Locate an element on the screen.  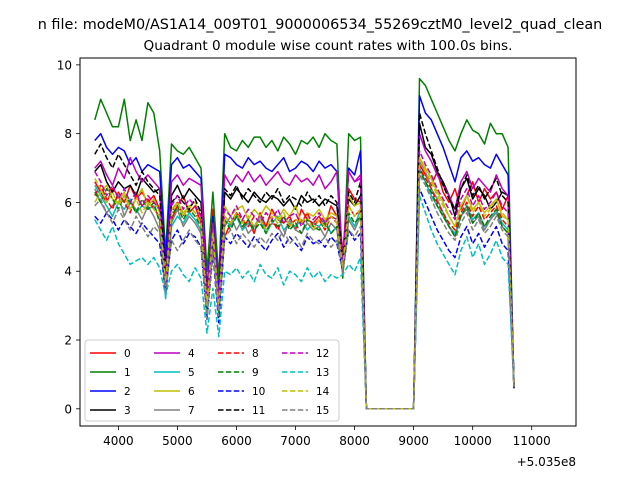
legend-label-4: 4 is located at coordinates (191, 354).